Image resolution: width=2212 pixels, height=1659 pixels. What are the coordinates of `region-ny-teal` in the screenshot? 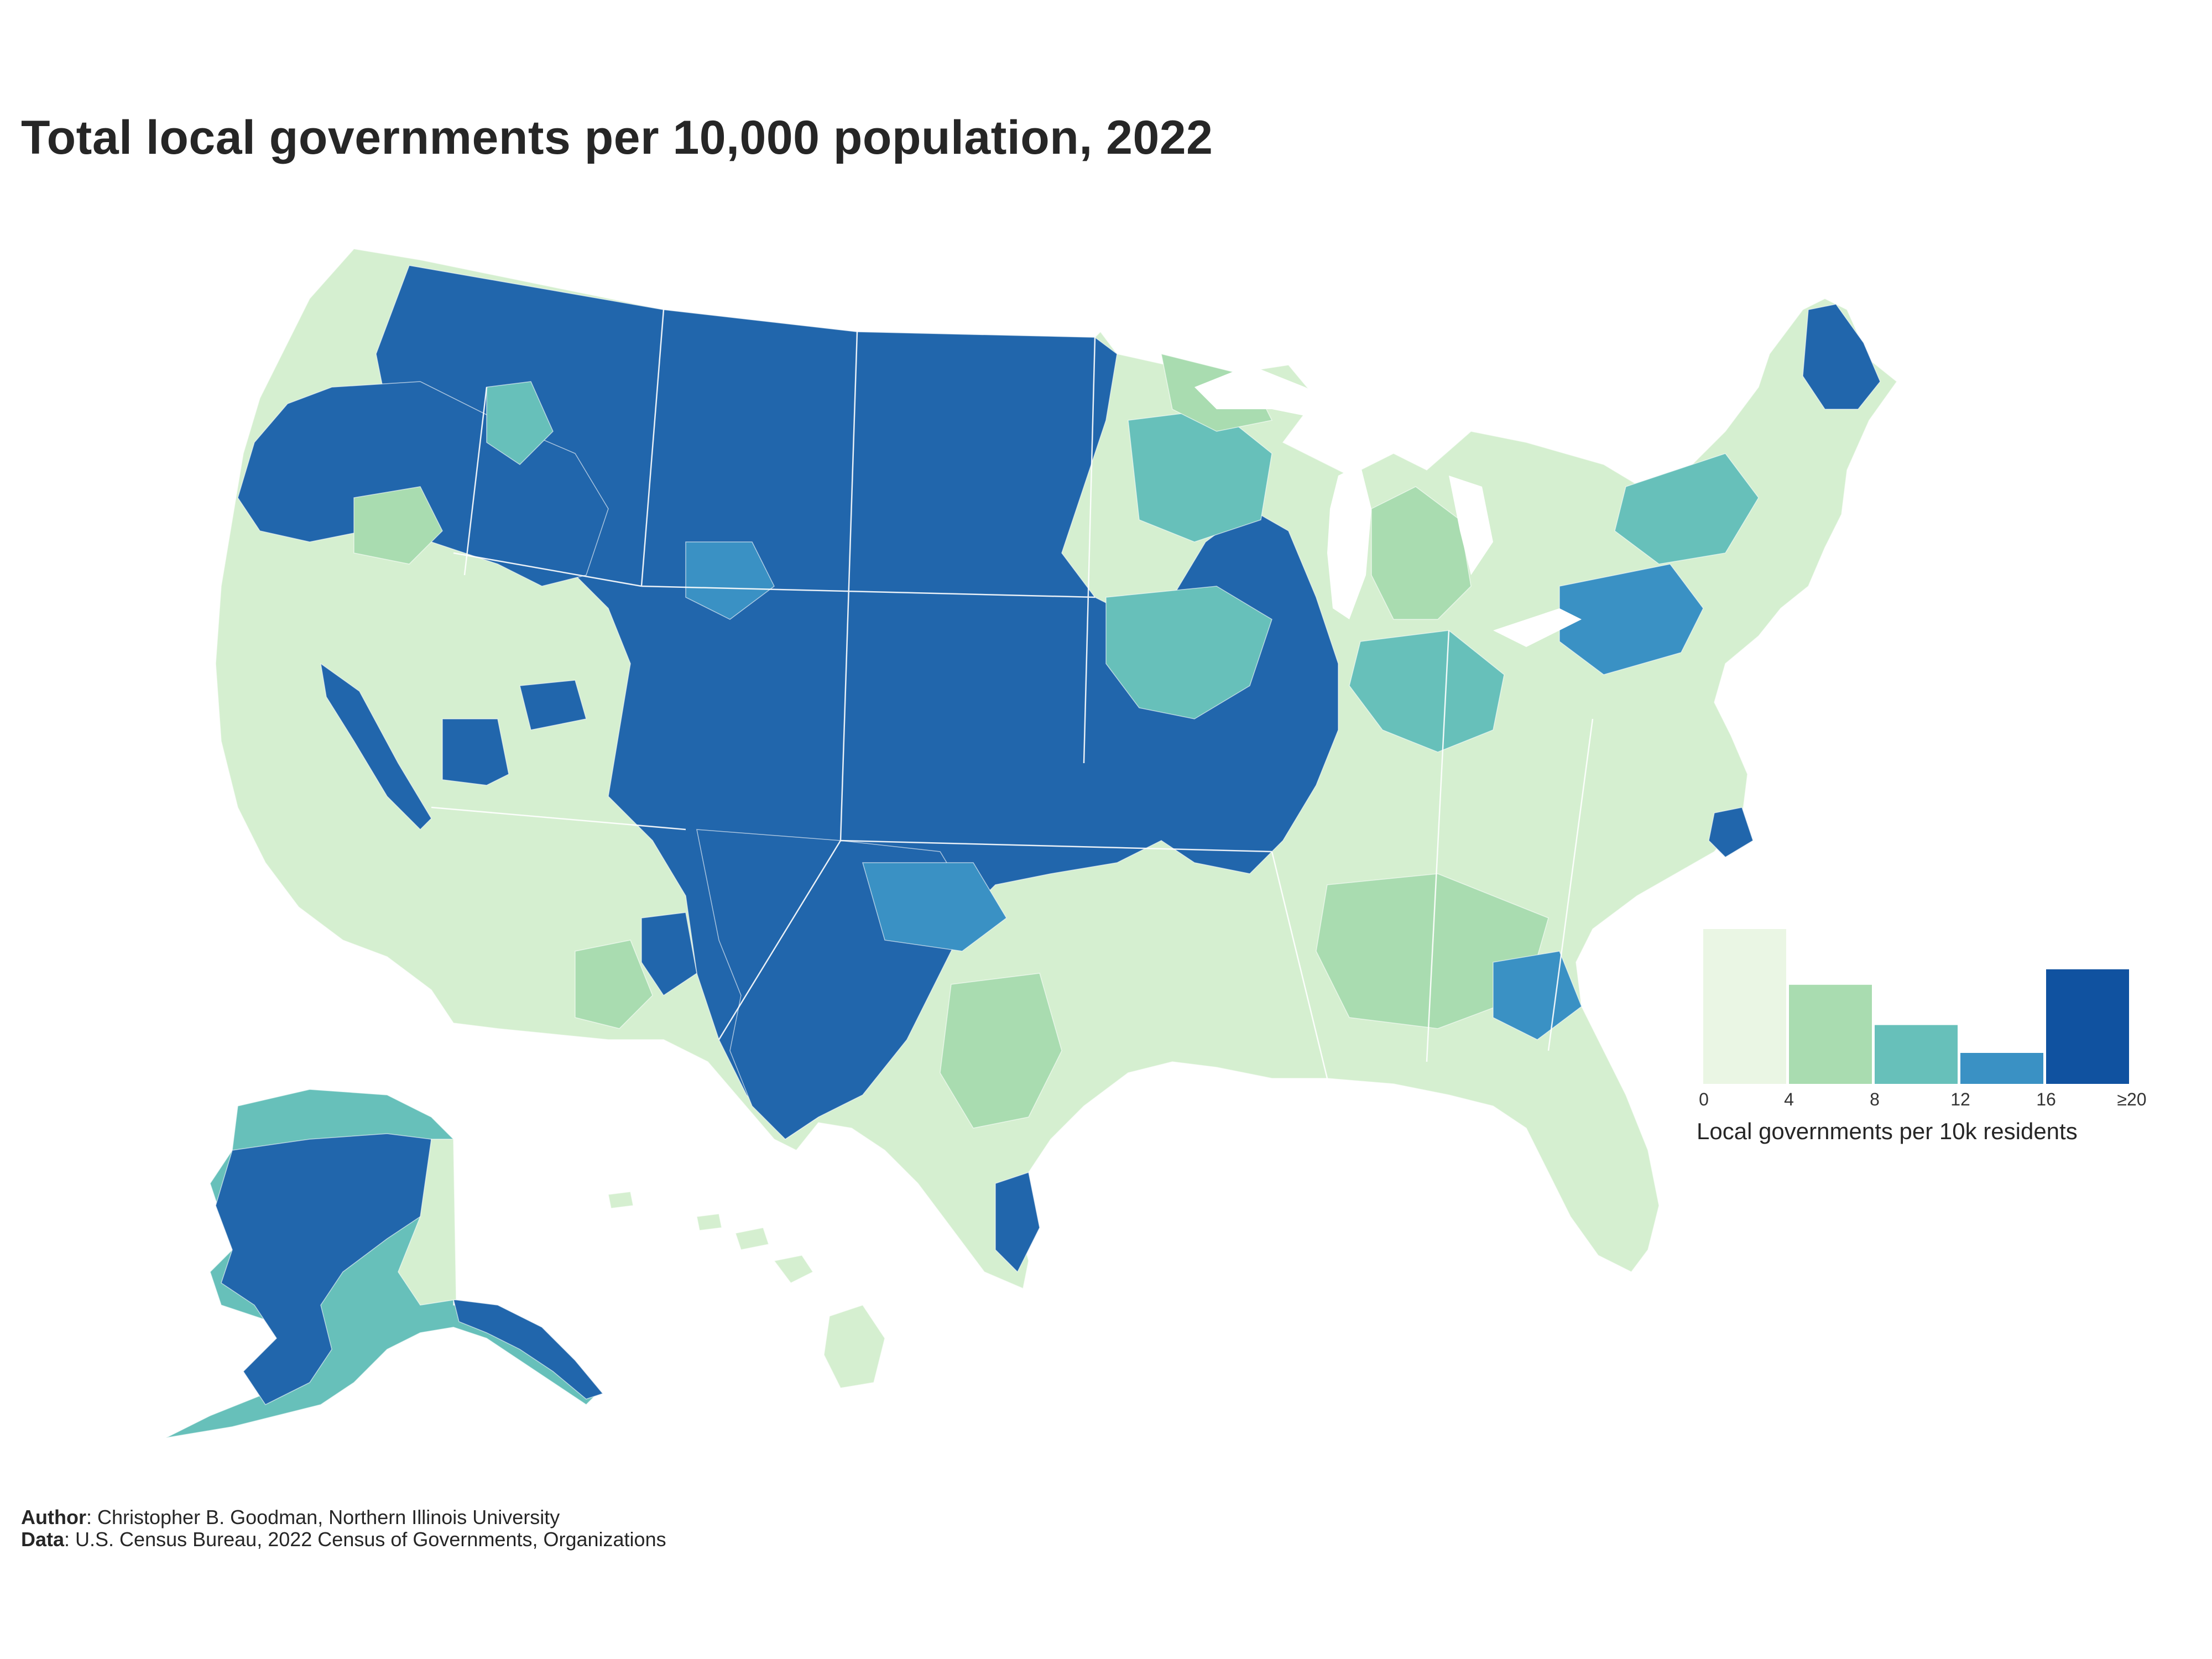 It's located at (1687, 509).